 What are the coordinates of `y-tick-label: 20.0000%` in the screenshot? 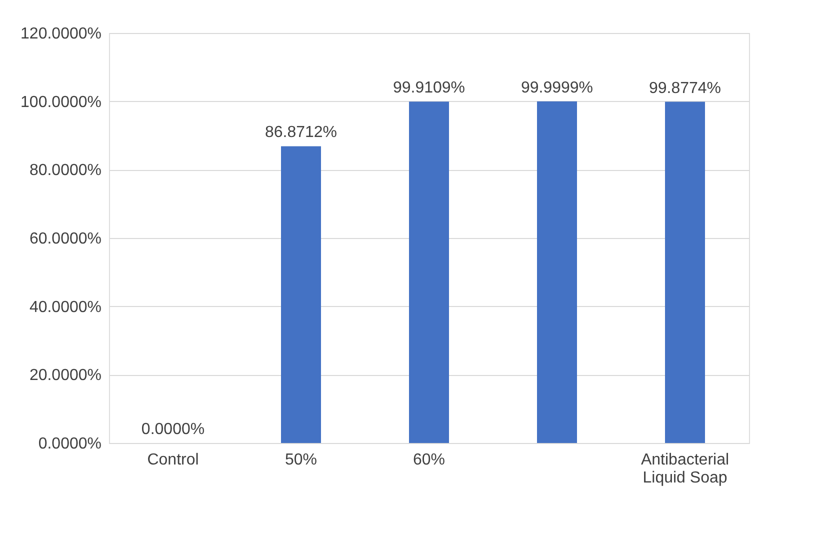 It's located at (65, 375).